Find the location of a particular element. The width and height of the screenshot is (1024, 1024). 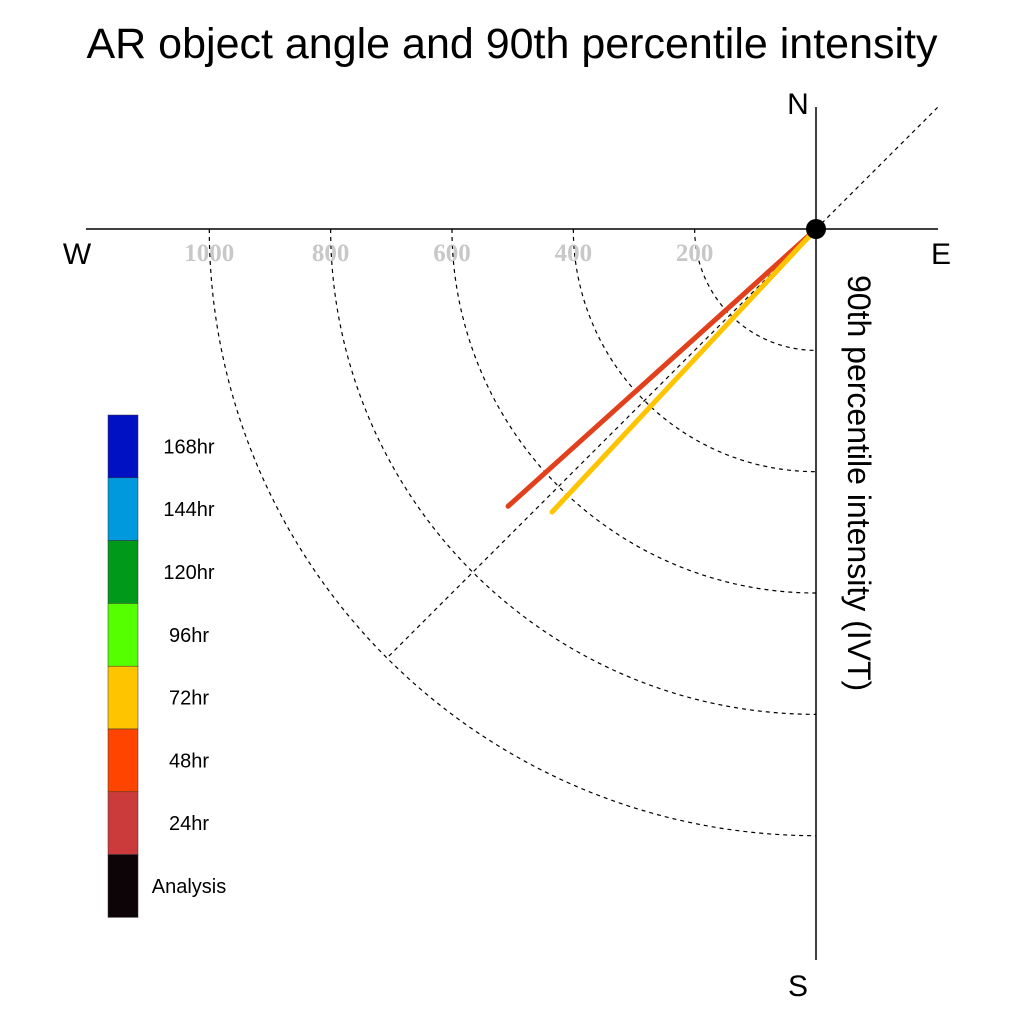

legend-label: 96hr is located at coordinates (189, 636).